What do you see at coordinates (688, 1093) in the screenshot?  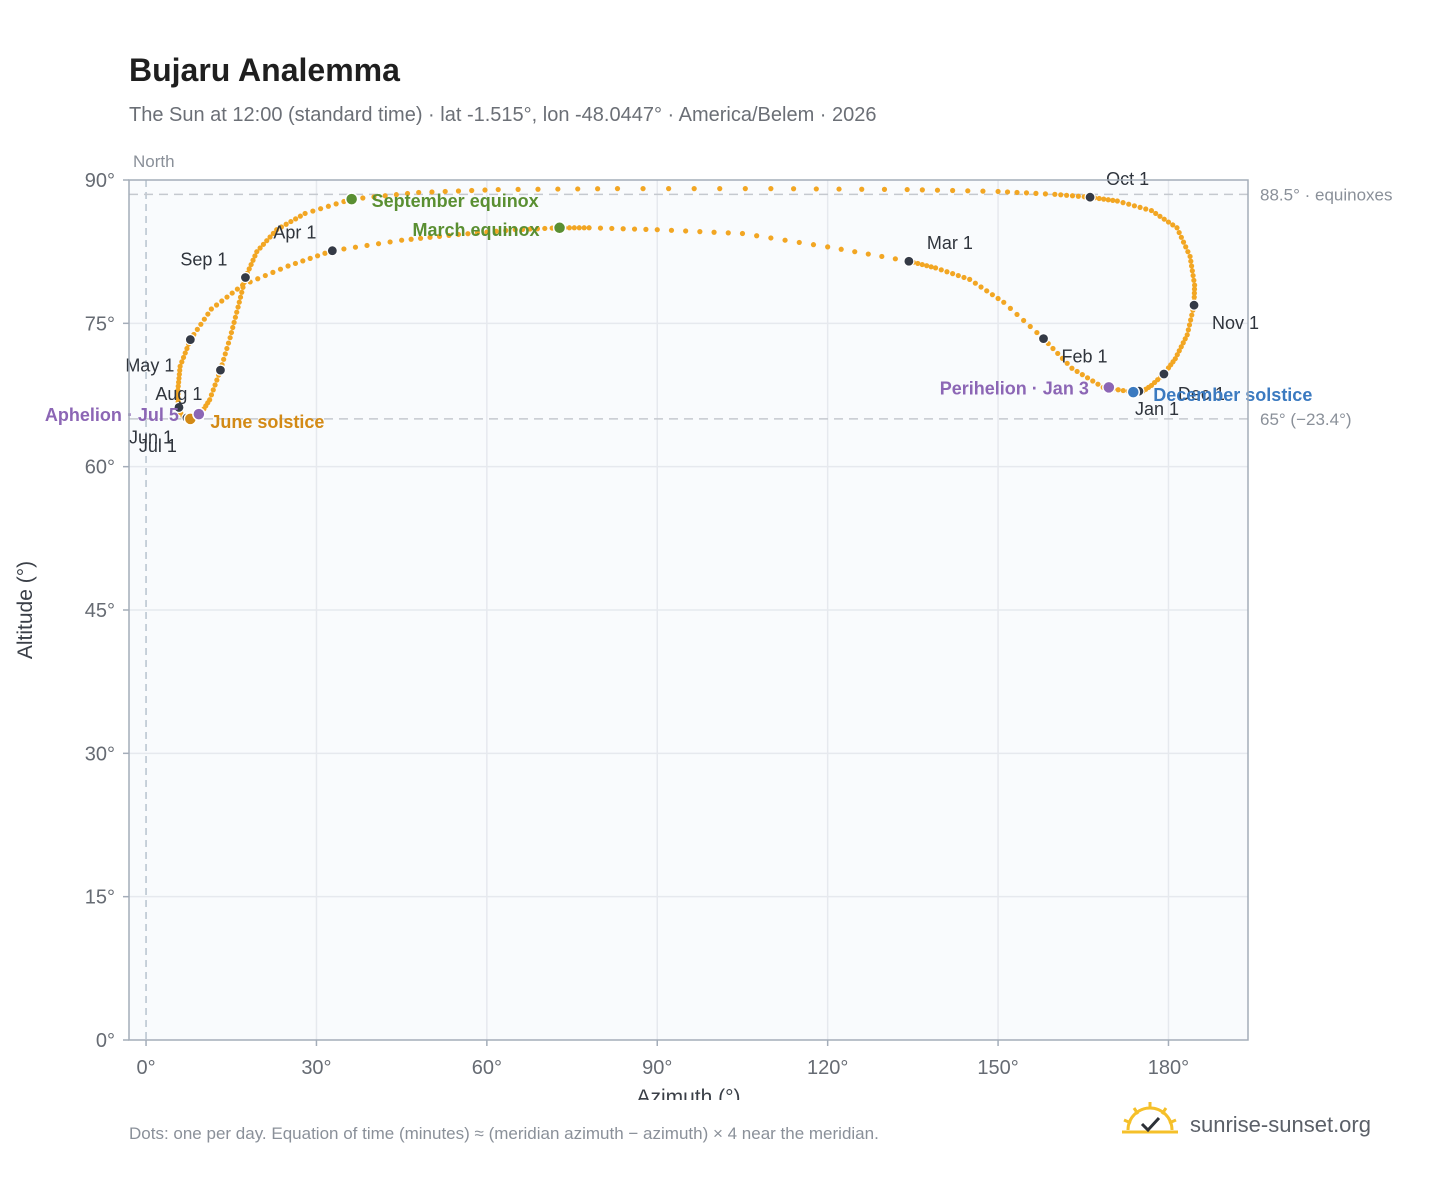 I see `x-axis-label: Azimuth (°)` at bounding box center [688, 1093].